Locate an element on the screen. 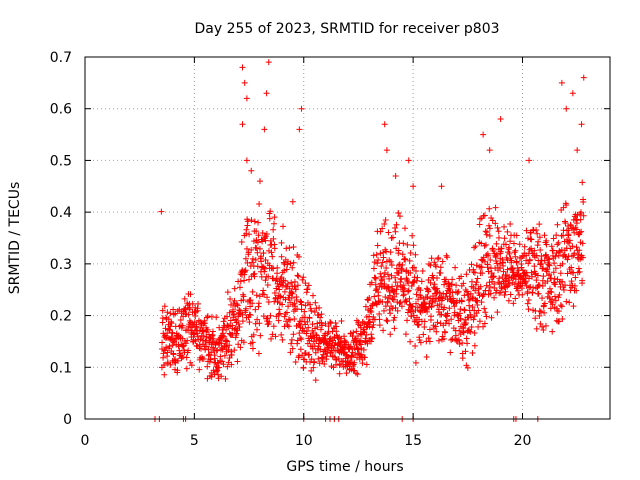 This screenshot has width=640, height=480. y-tick-label: 0.5 is located at coordinates (61, 161).